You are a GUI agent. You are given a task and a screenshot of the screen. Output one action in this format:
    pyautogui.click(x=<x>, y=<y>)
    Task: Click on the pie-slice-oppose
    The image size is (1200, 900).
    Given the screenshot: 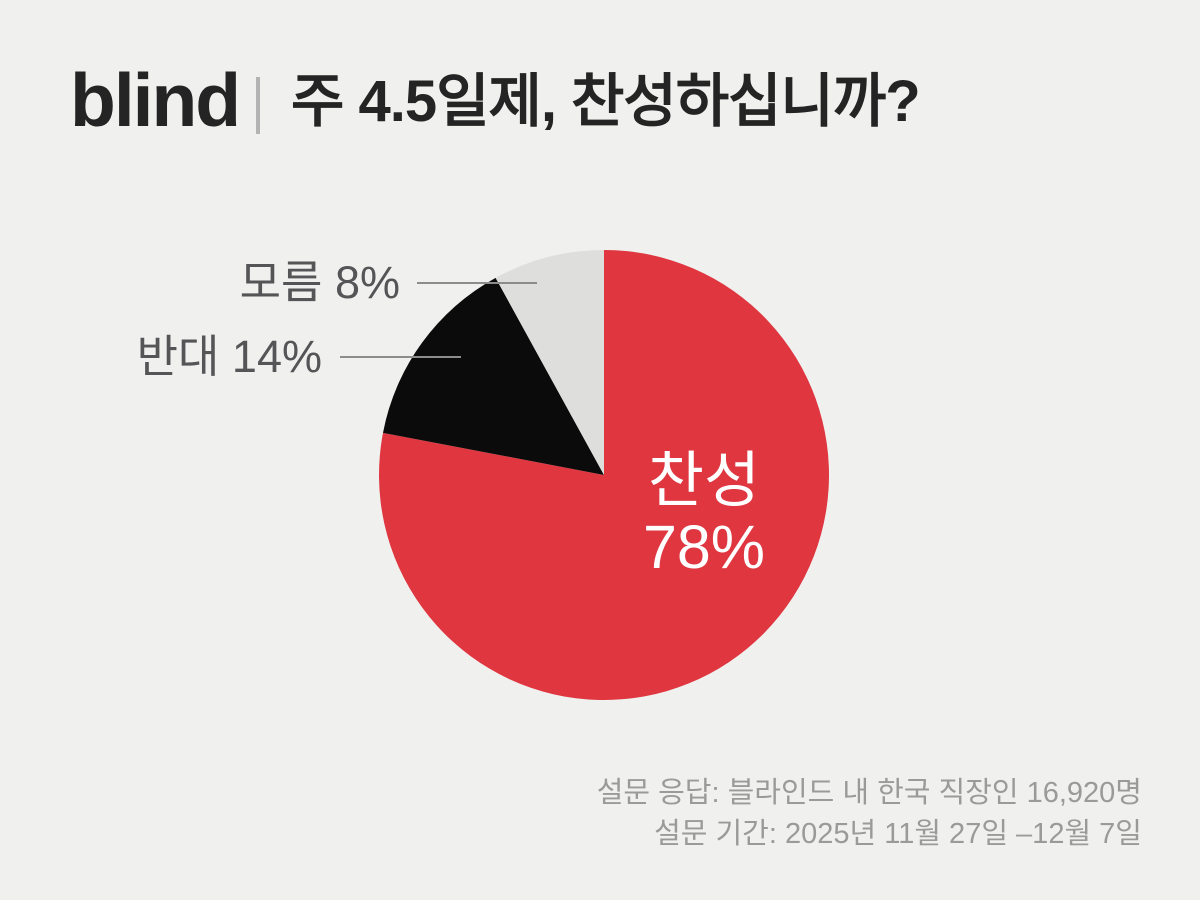 What is the action you would take?
    pyautogui.click(x=493, y=376)
    